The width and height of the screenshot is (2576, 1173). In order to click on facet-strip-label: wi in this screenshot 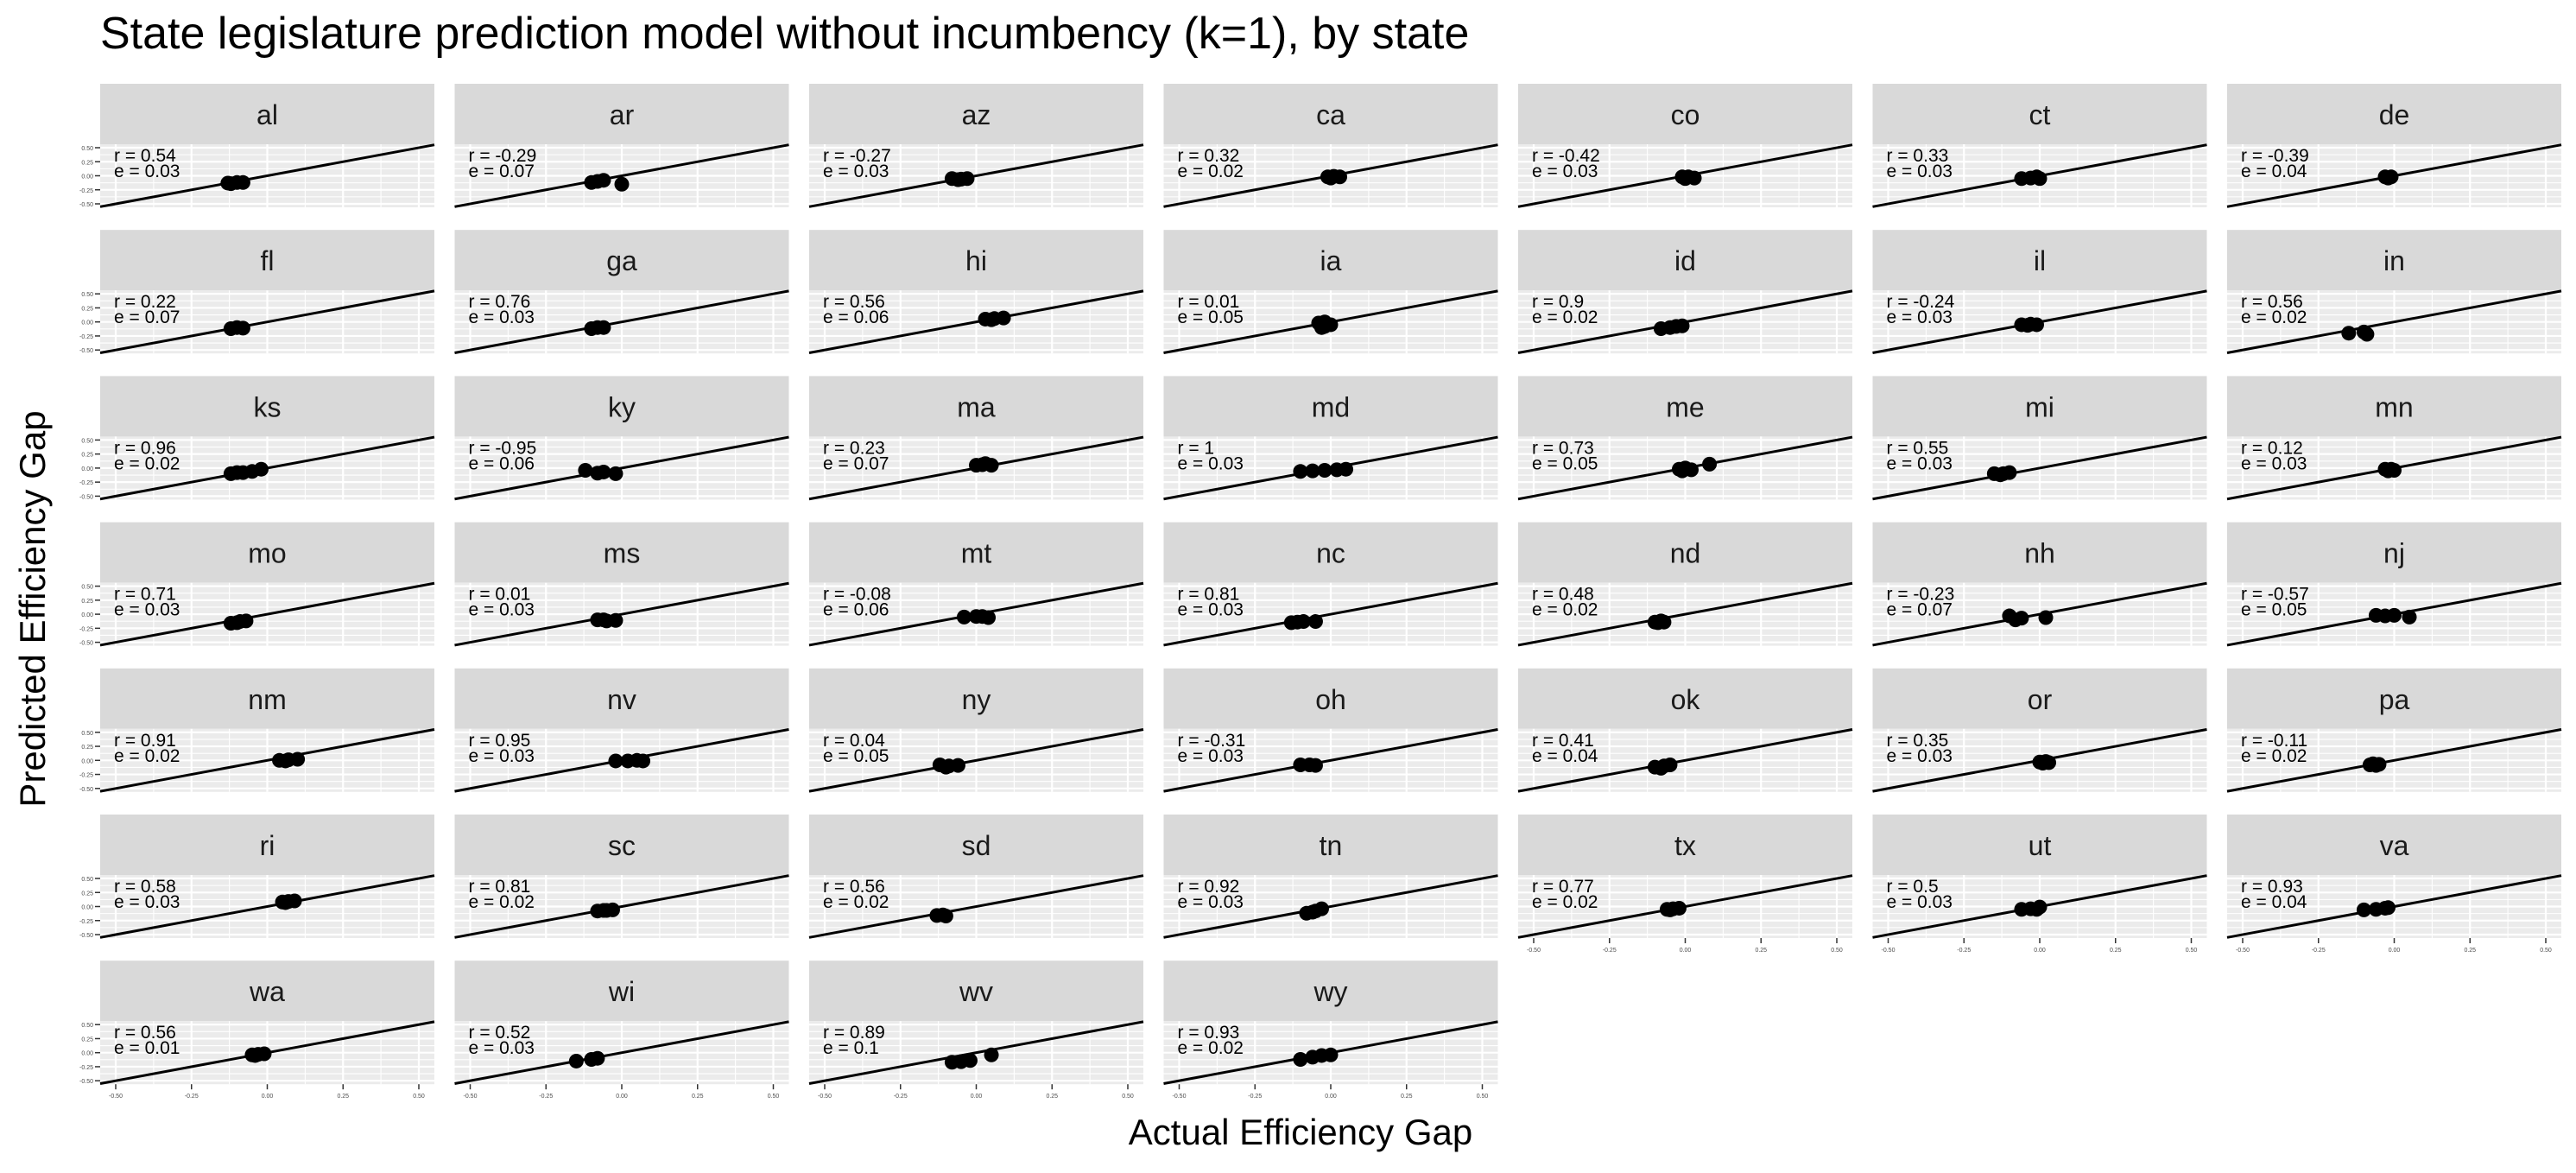, I will do `click(621, 992)`.